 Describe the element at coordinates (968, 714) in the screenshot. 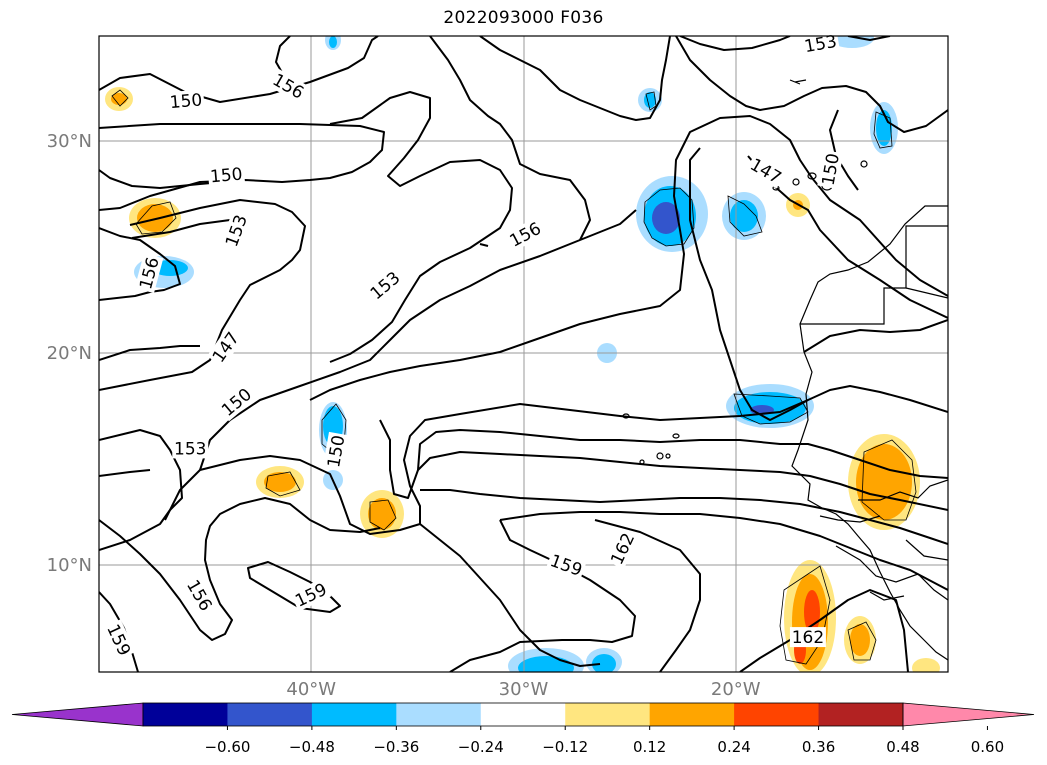

I see `colorbar-extend-right` at that location.